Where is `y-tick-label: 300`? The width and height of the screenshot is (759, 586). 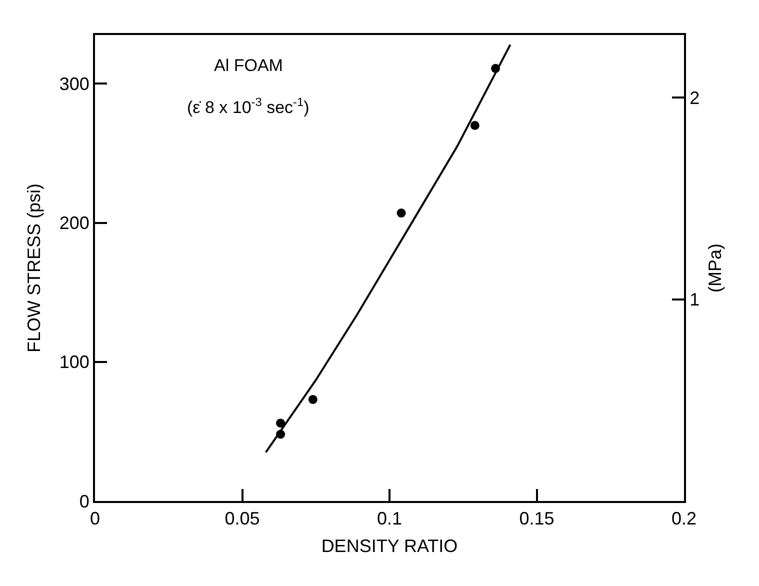
y-tick-label: 300 is located at coordinates (74, 84).